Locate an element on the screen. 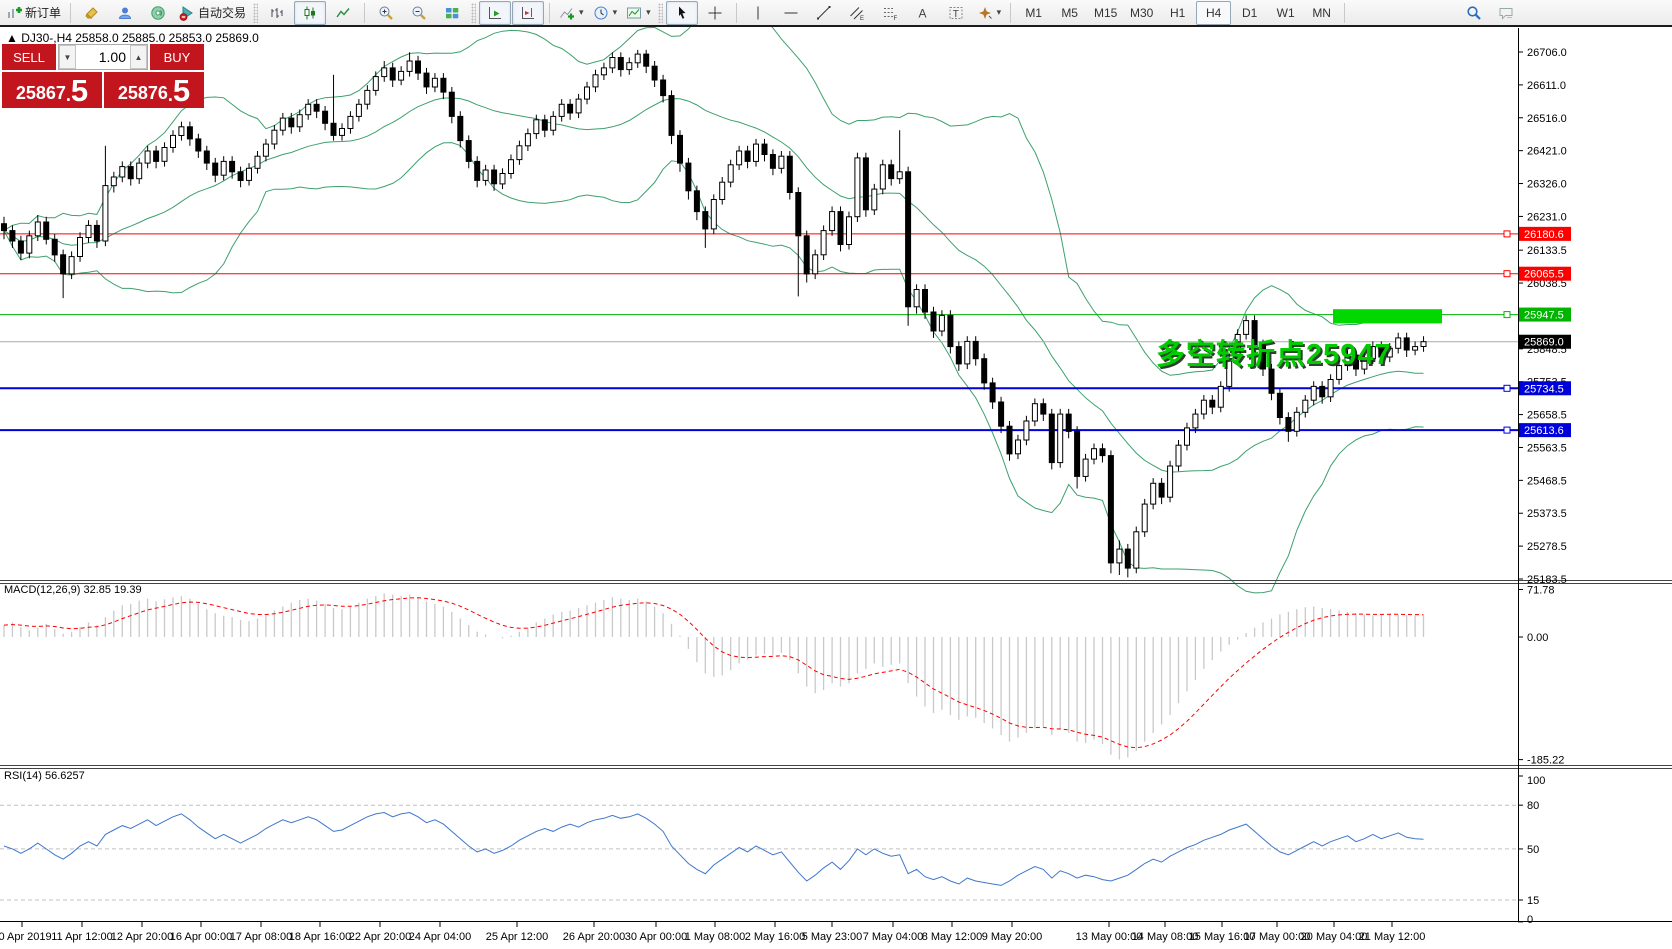 The image size is (1672, 949). candlestick-chart-button is located at coordinates (310, 12).